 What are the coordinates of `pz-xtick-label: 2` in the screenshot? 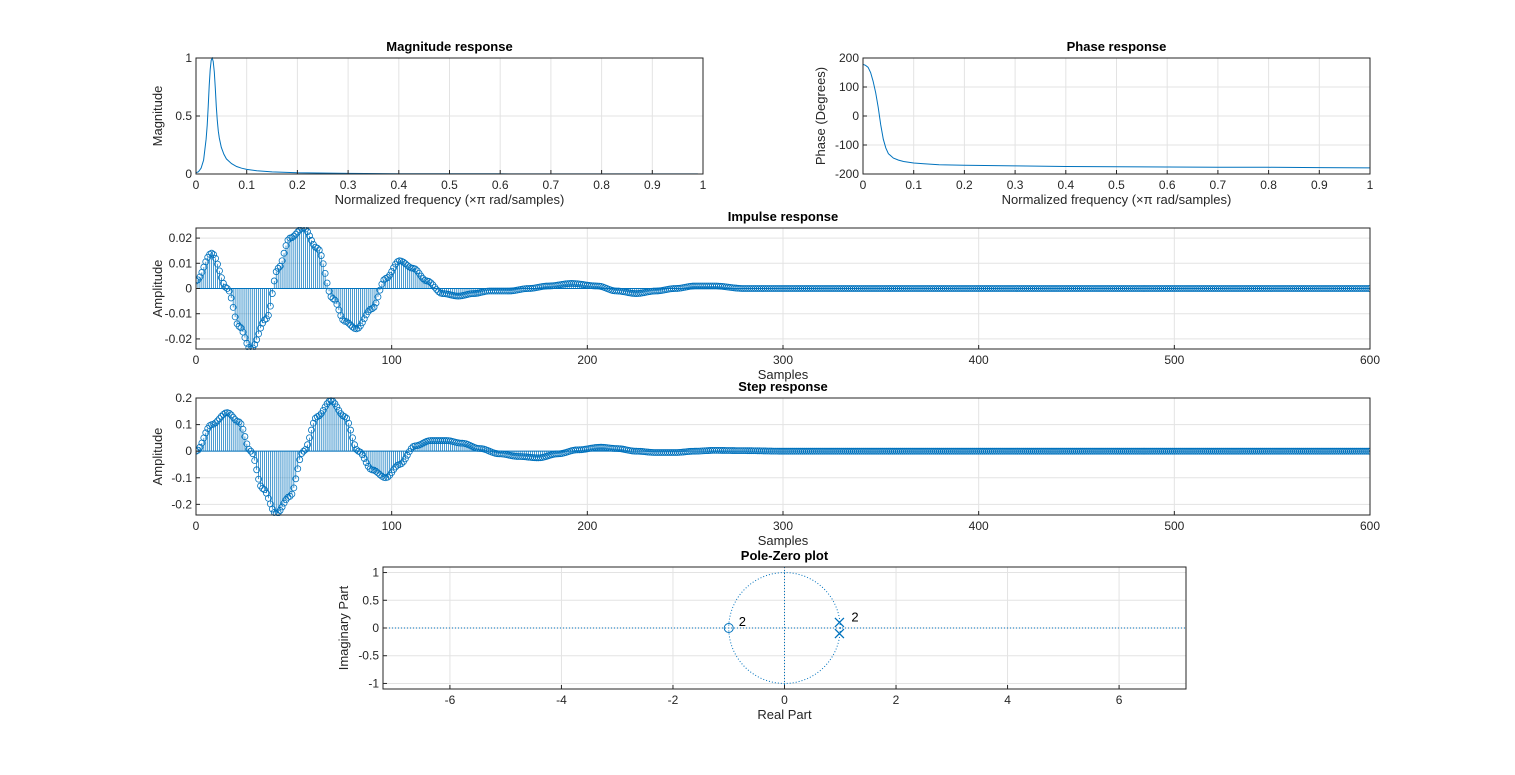 It's located at (896, 700).